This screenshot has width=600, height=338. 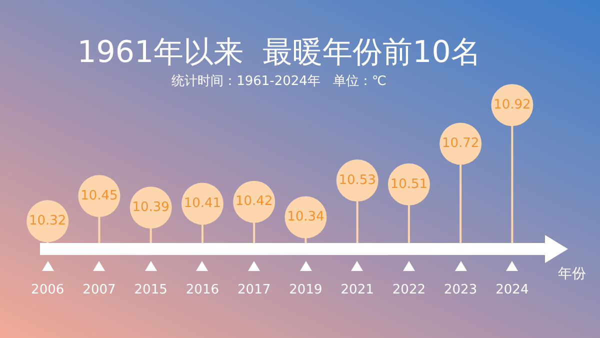 I want to click on x-tick-label: 2006, so click(x=47, y=290).